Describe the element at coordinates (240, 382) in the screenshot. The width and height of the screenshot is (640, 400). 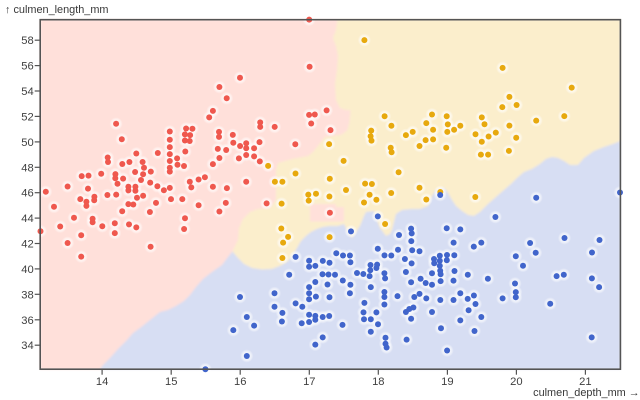
I see `svg-text: 16` at that location.